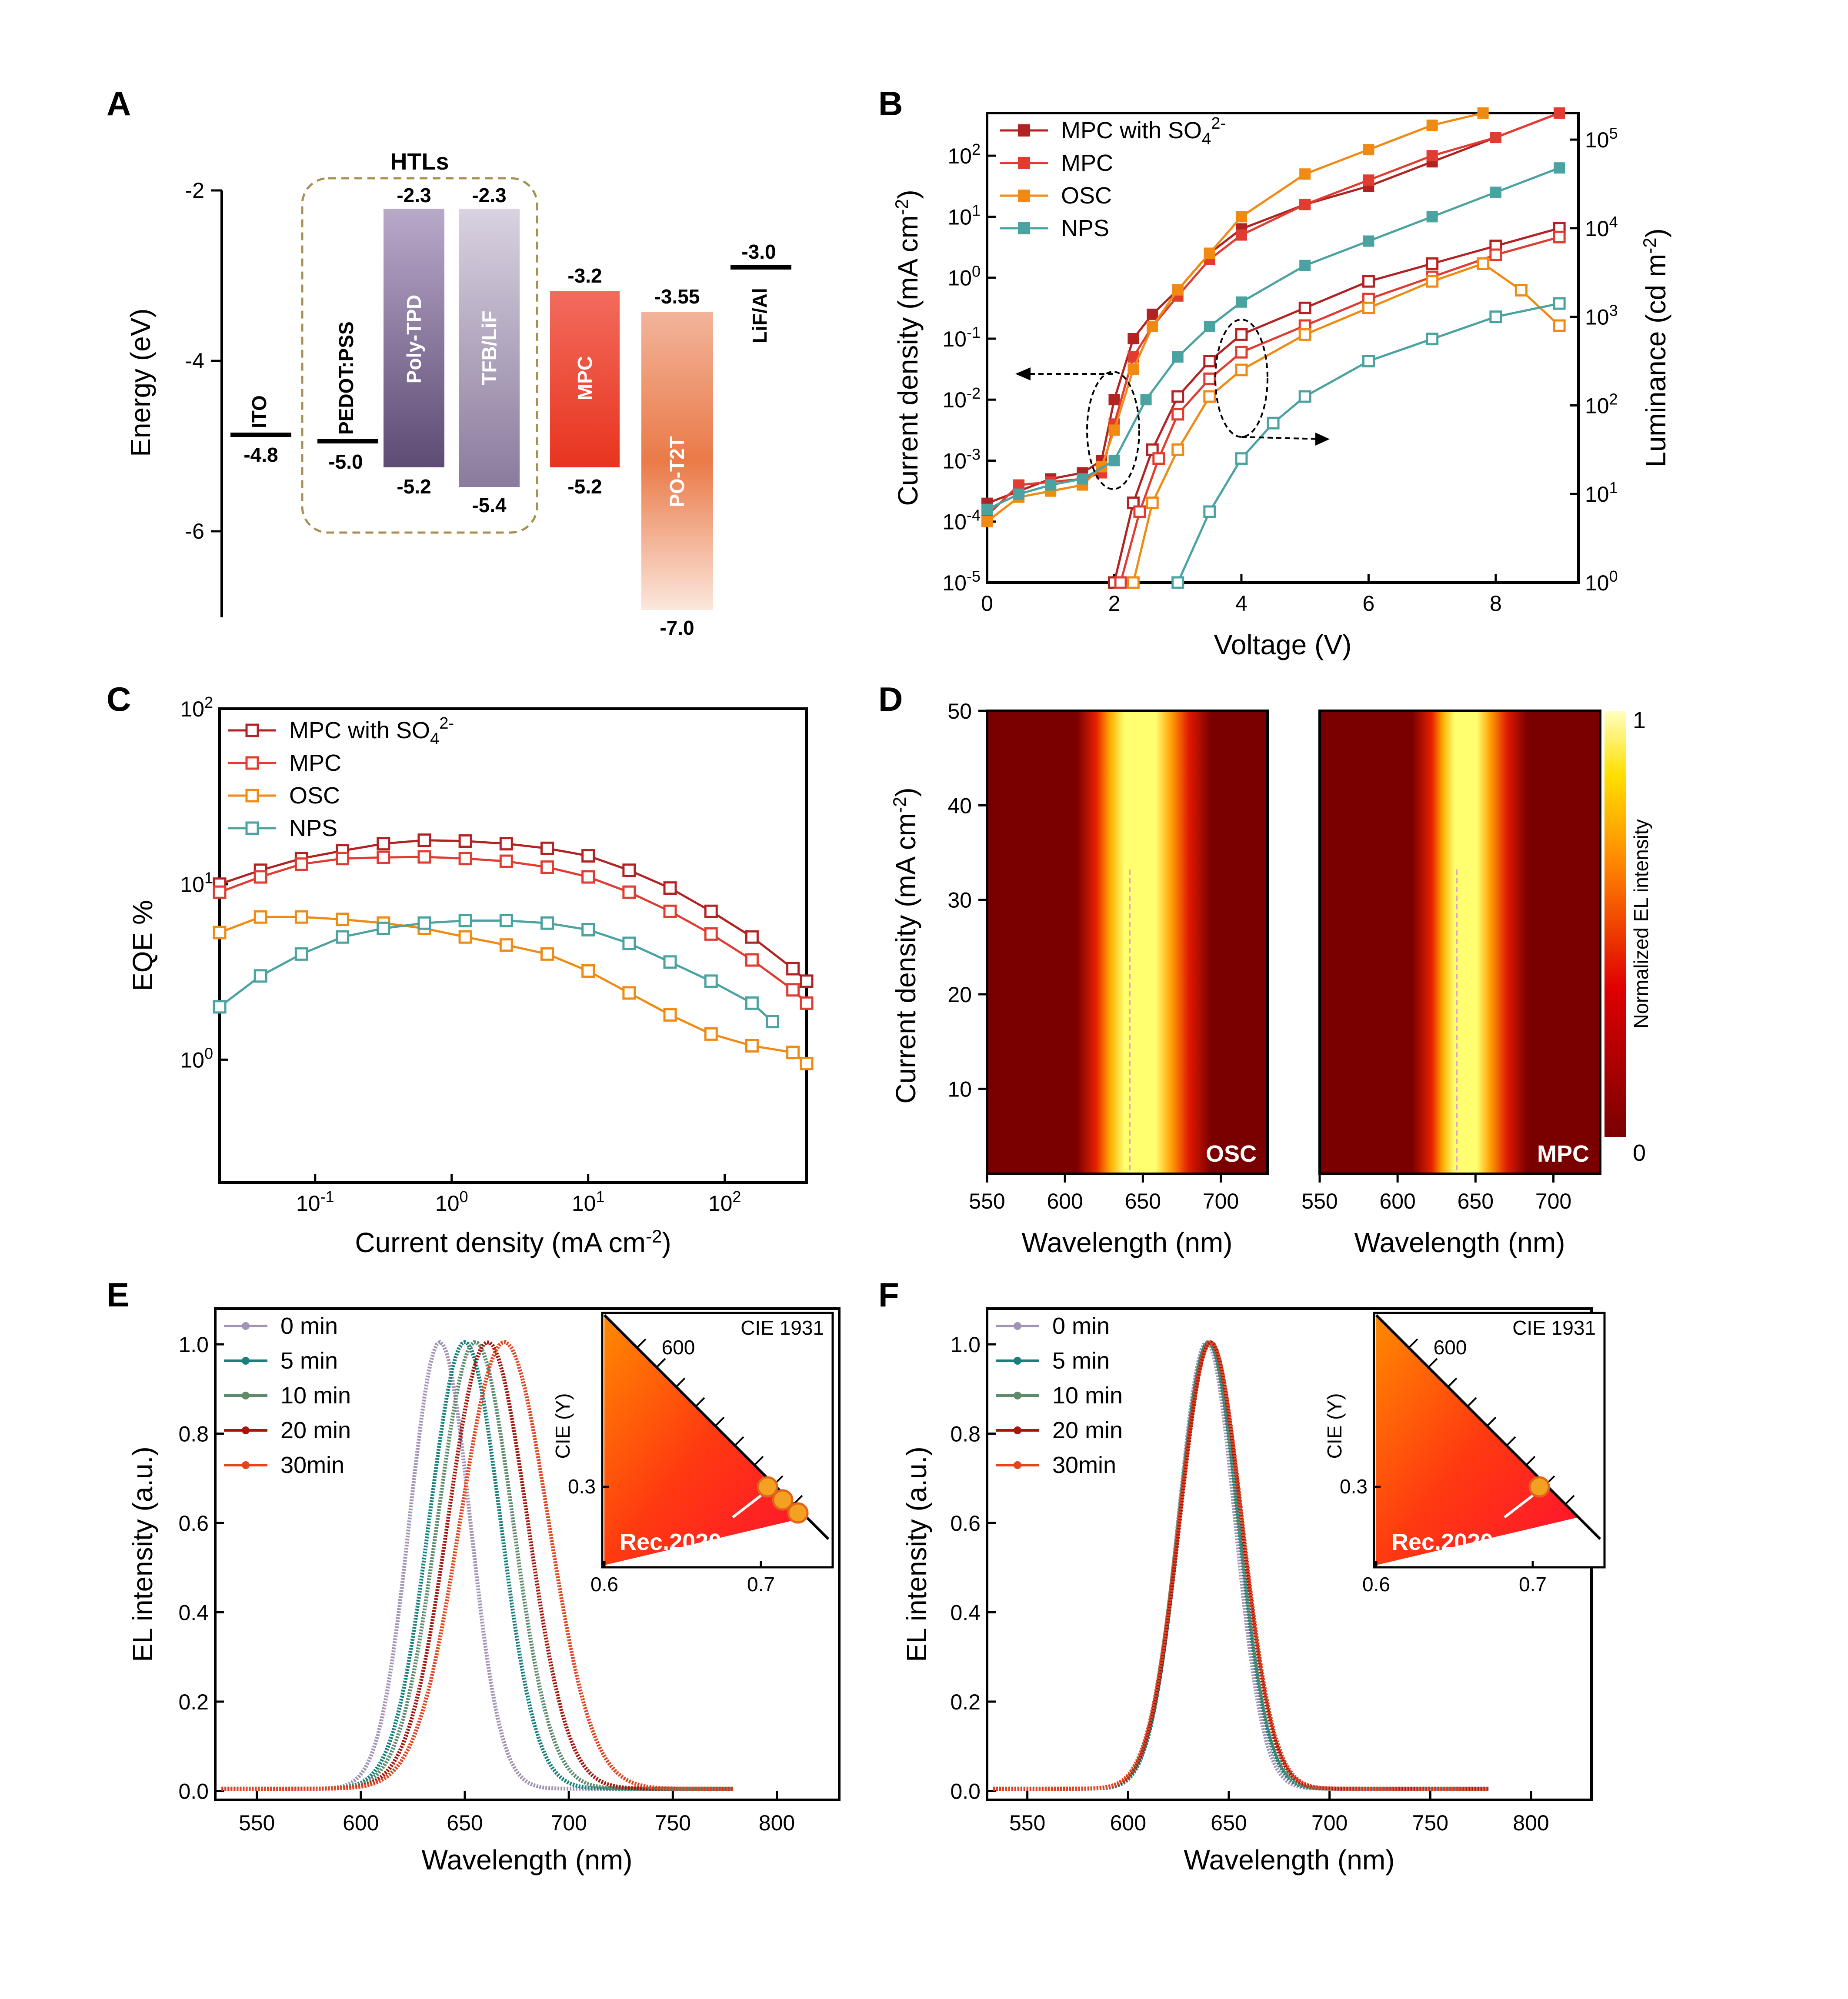  I want to click on cie-y-axis-label: CIE (Y), so click(563, 1426).